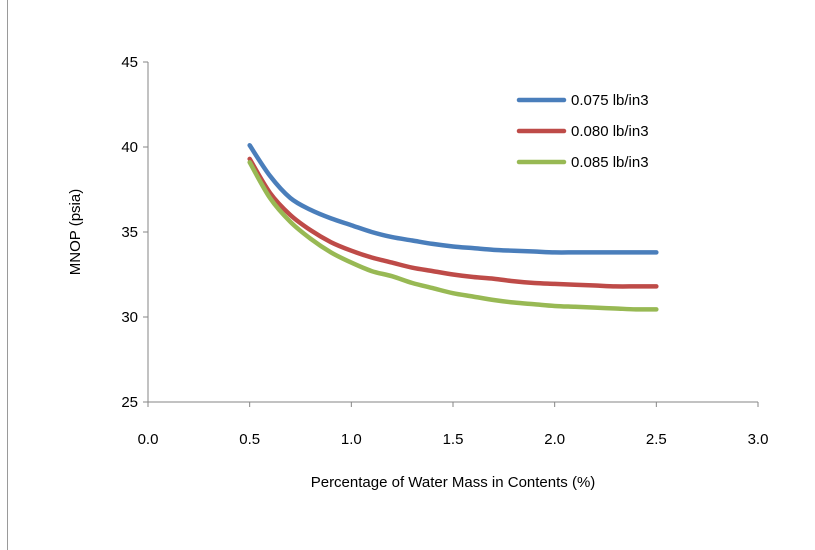 The image size is (815, 550). I want to click on x-tick-label: 0.0, so click(148, 439).